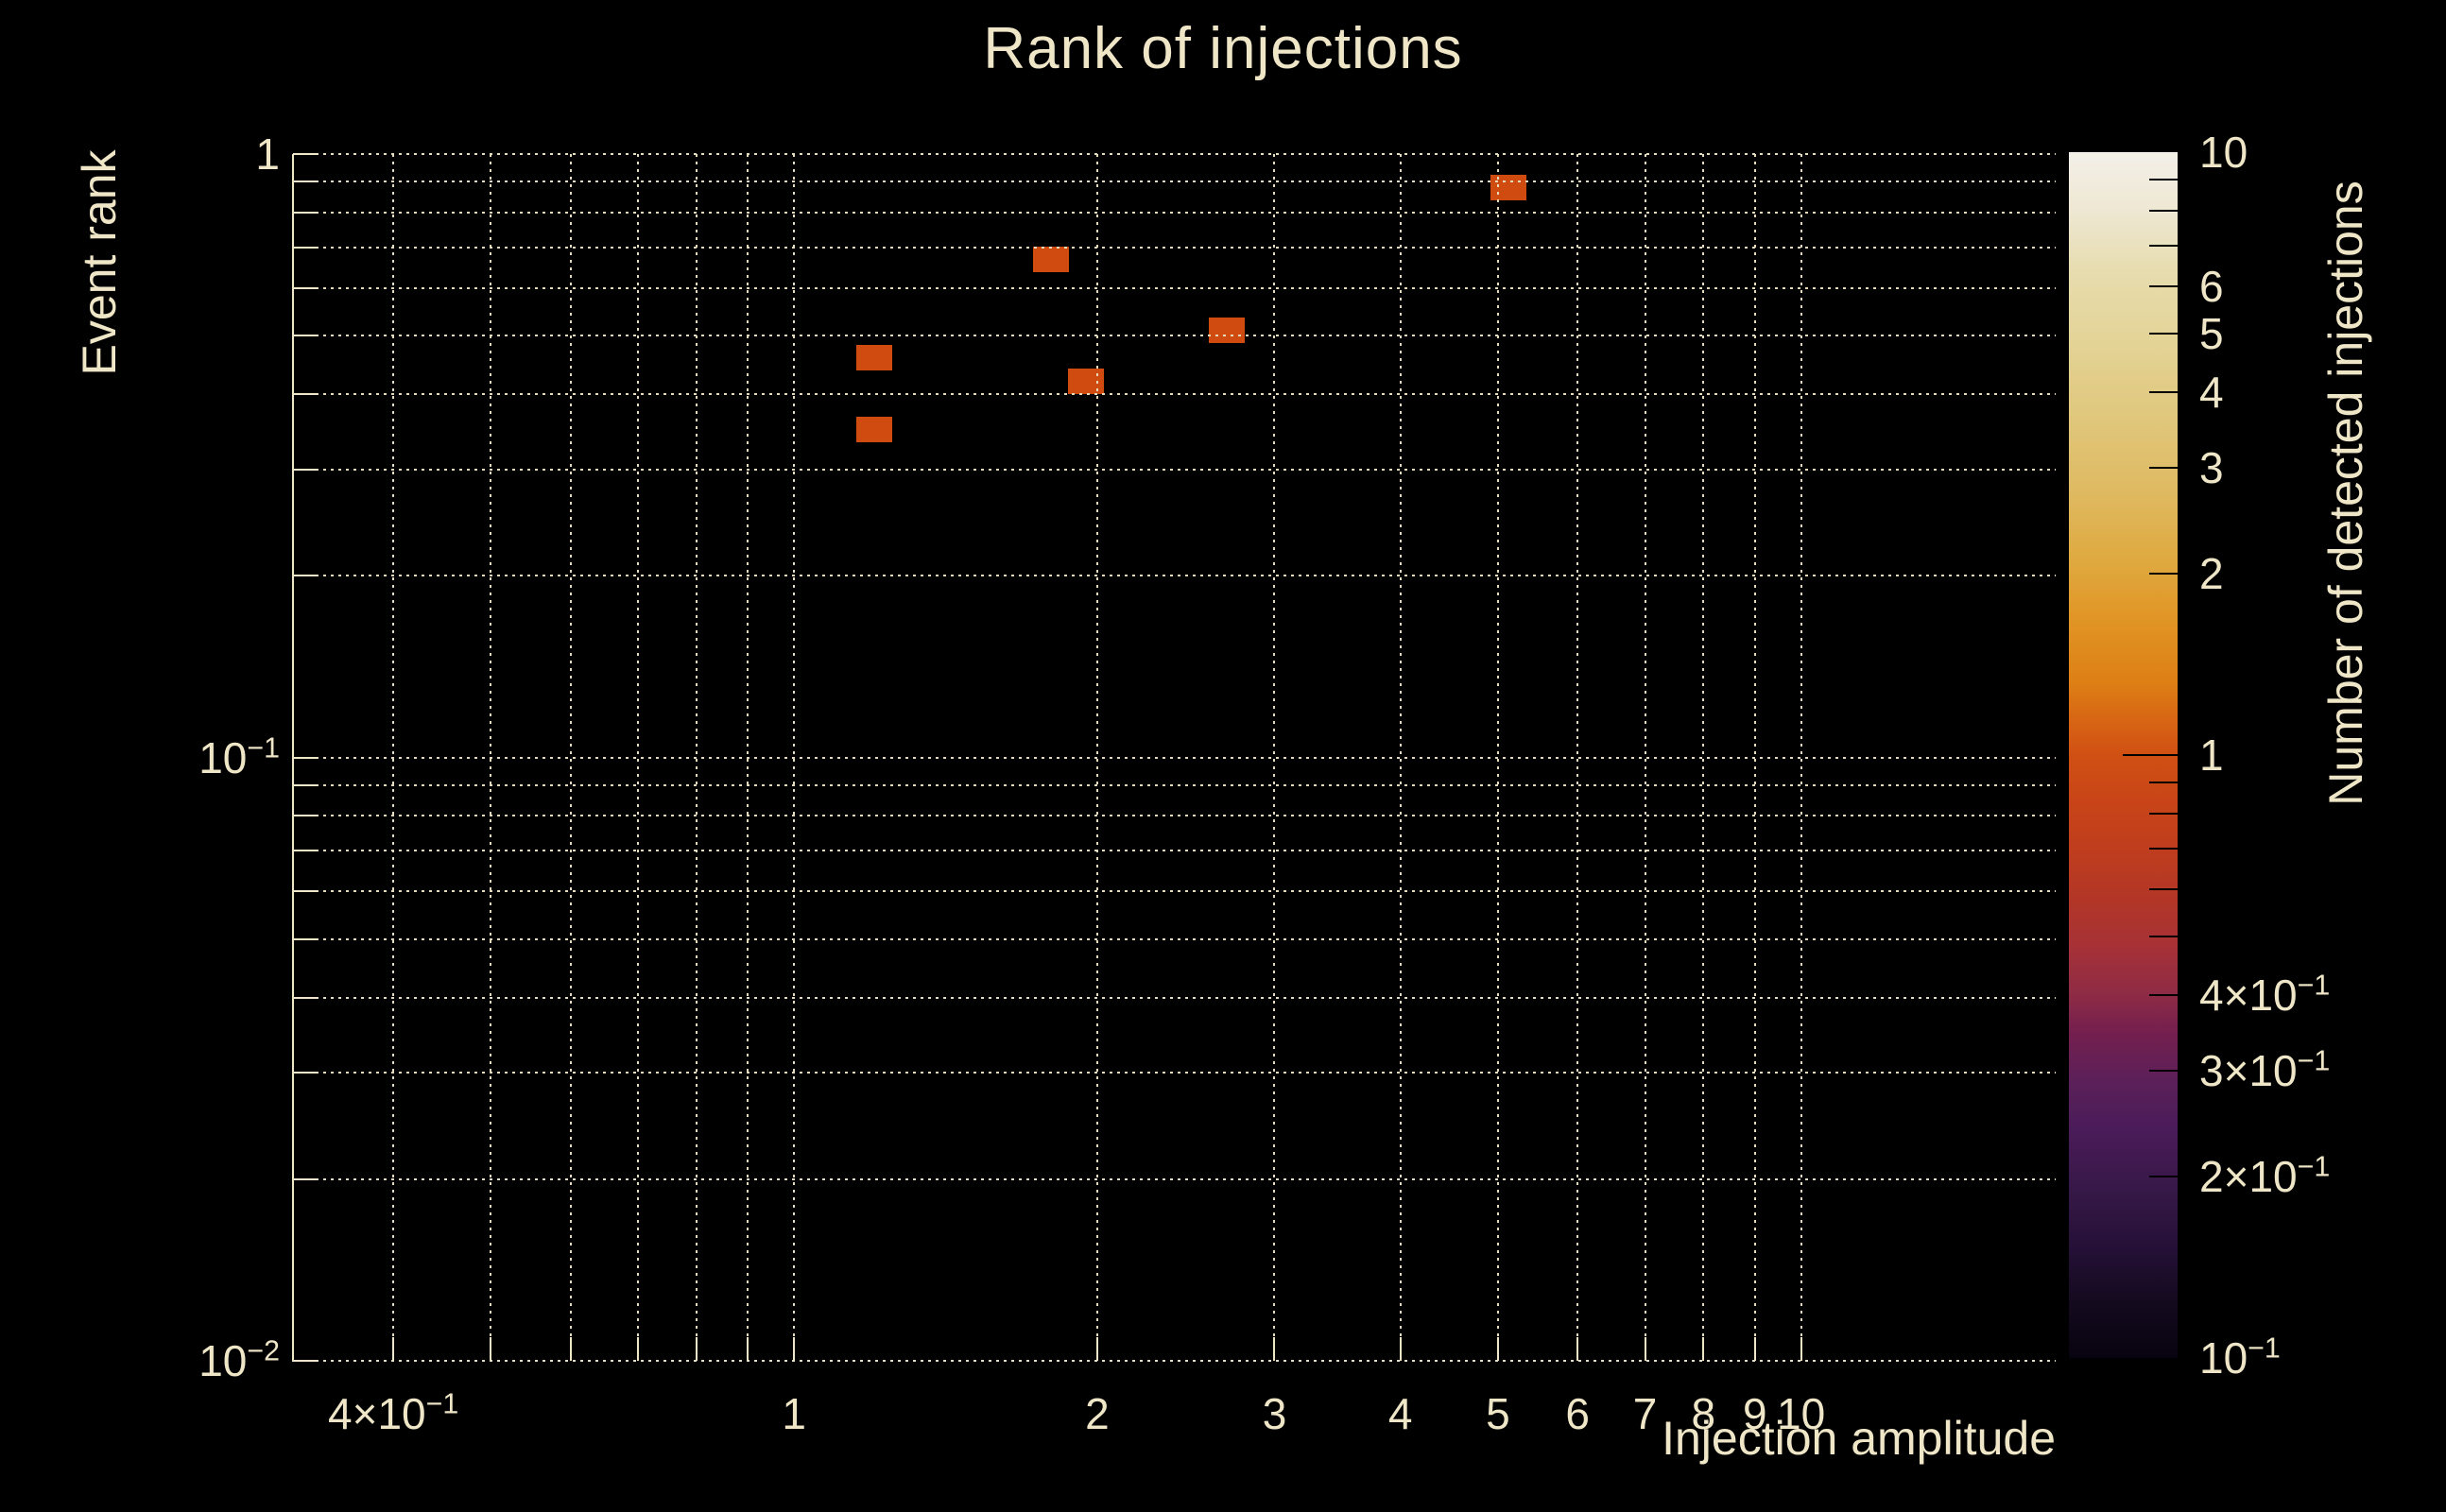 The image size is (2446, 1512). I want to click on y-axis-label: Event rank, so click(99, 262).